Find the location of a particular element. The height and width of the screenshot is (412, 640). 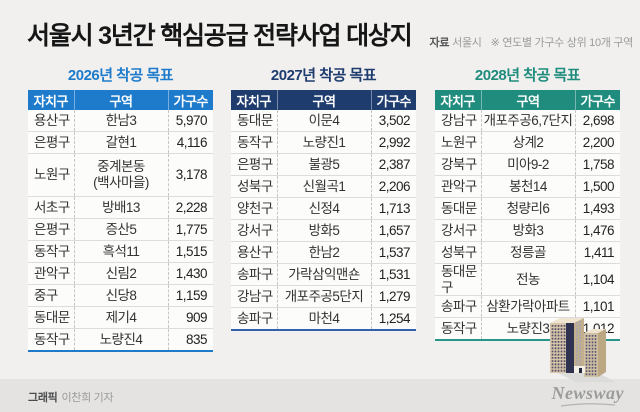

cell-zone: 마천4 is located at coordinates (323, 318).